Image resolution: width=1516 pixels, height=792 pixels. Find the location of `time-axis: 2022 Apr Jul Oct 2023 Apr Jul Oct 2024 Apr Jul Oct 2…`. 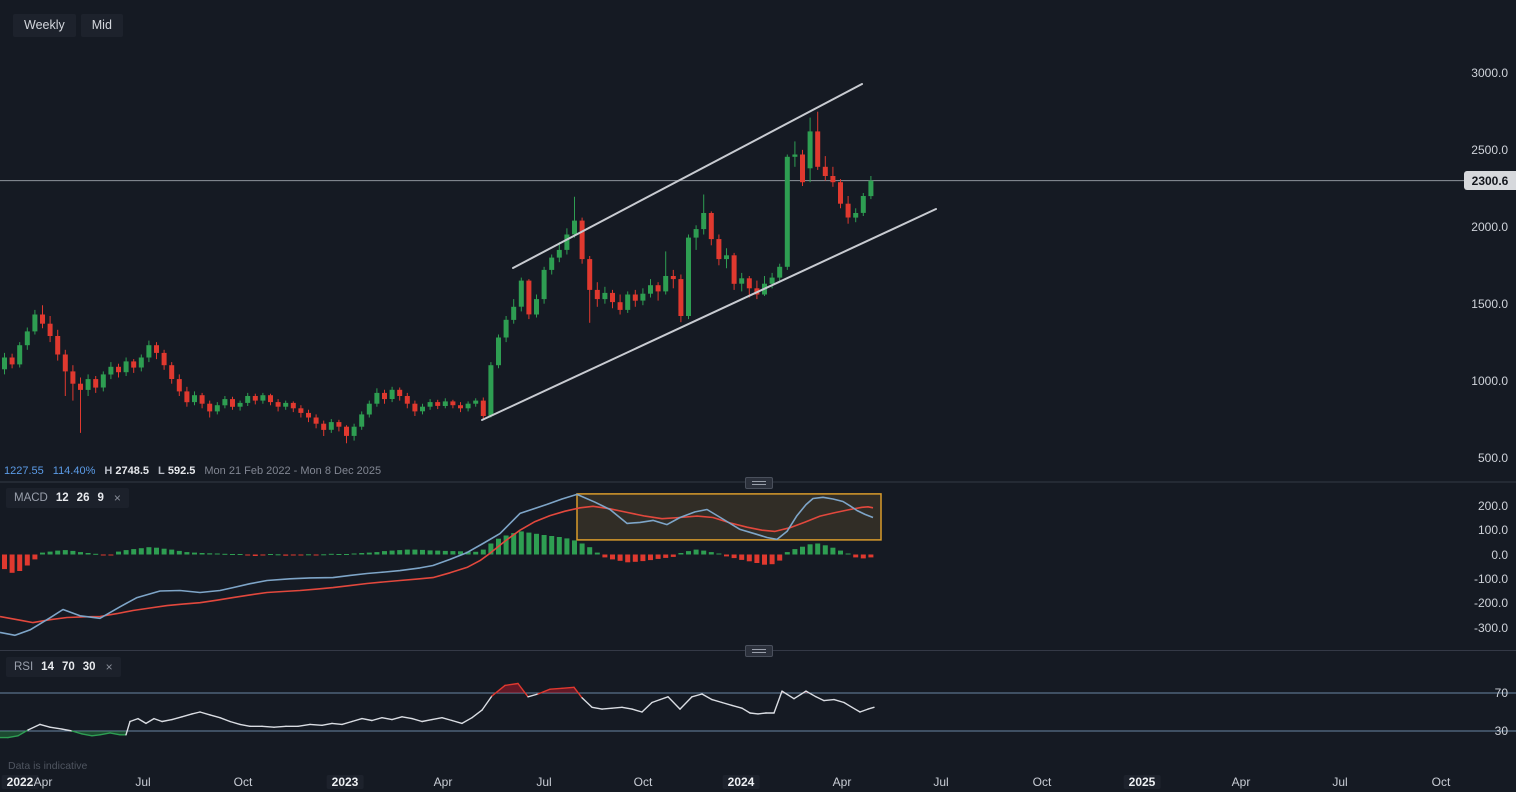

time-axis: 2022 Apr Jul Oct 2023 Apr Jul Oct 2024 Apr Jul Oct 2… is located at coordinates (758, 783).